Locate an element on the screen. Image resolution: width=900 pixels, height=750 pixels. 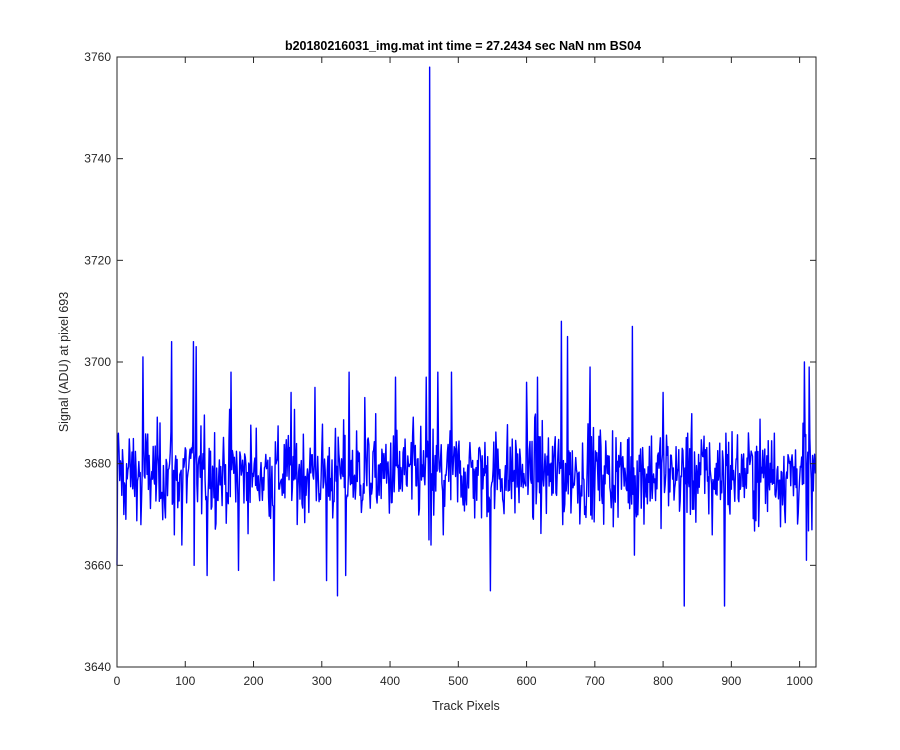
x-tick-label: 500 is located at coordinates (458, 681).